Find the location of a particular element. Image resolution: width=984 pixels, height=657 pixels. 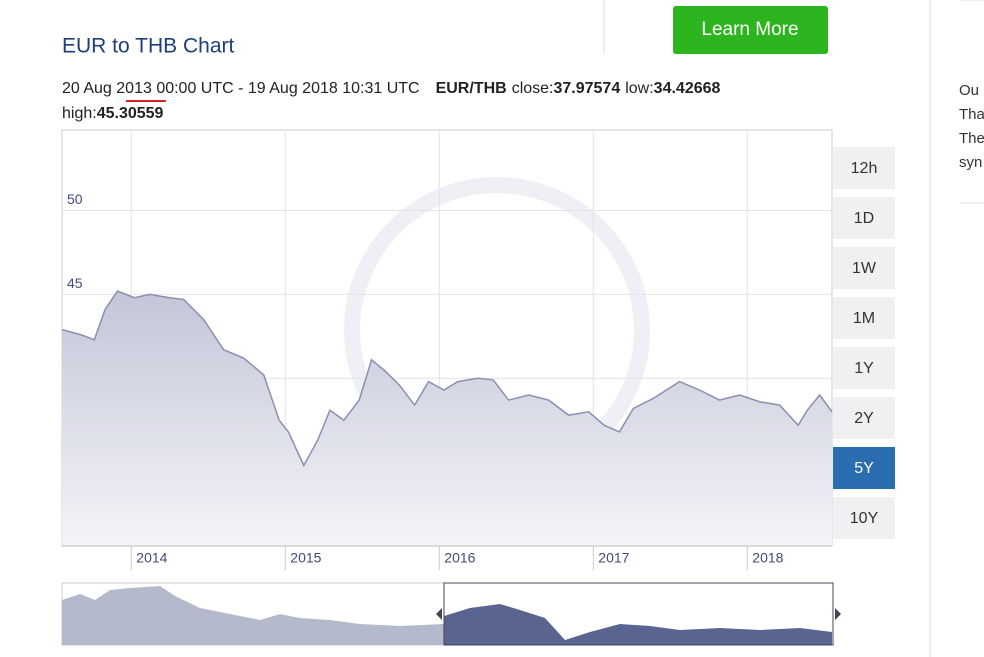

period-button: 12h is located at coordinates (864, 168).